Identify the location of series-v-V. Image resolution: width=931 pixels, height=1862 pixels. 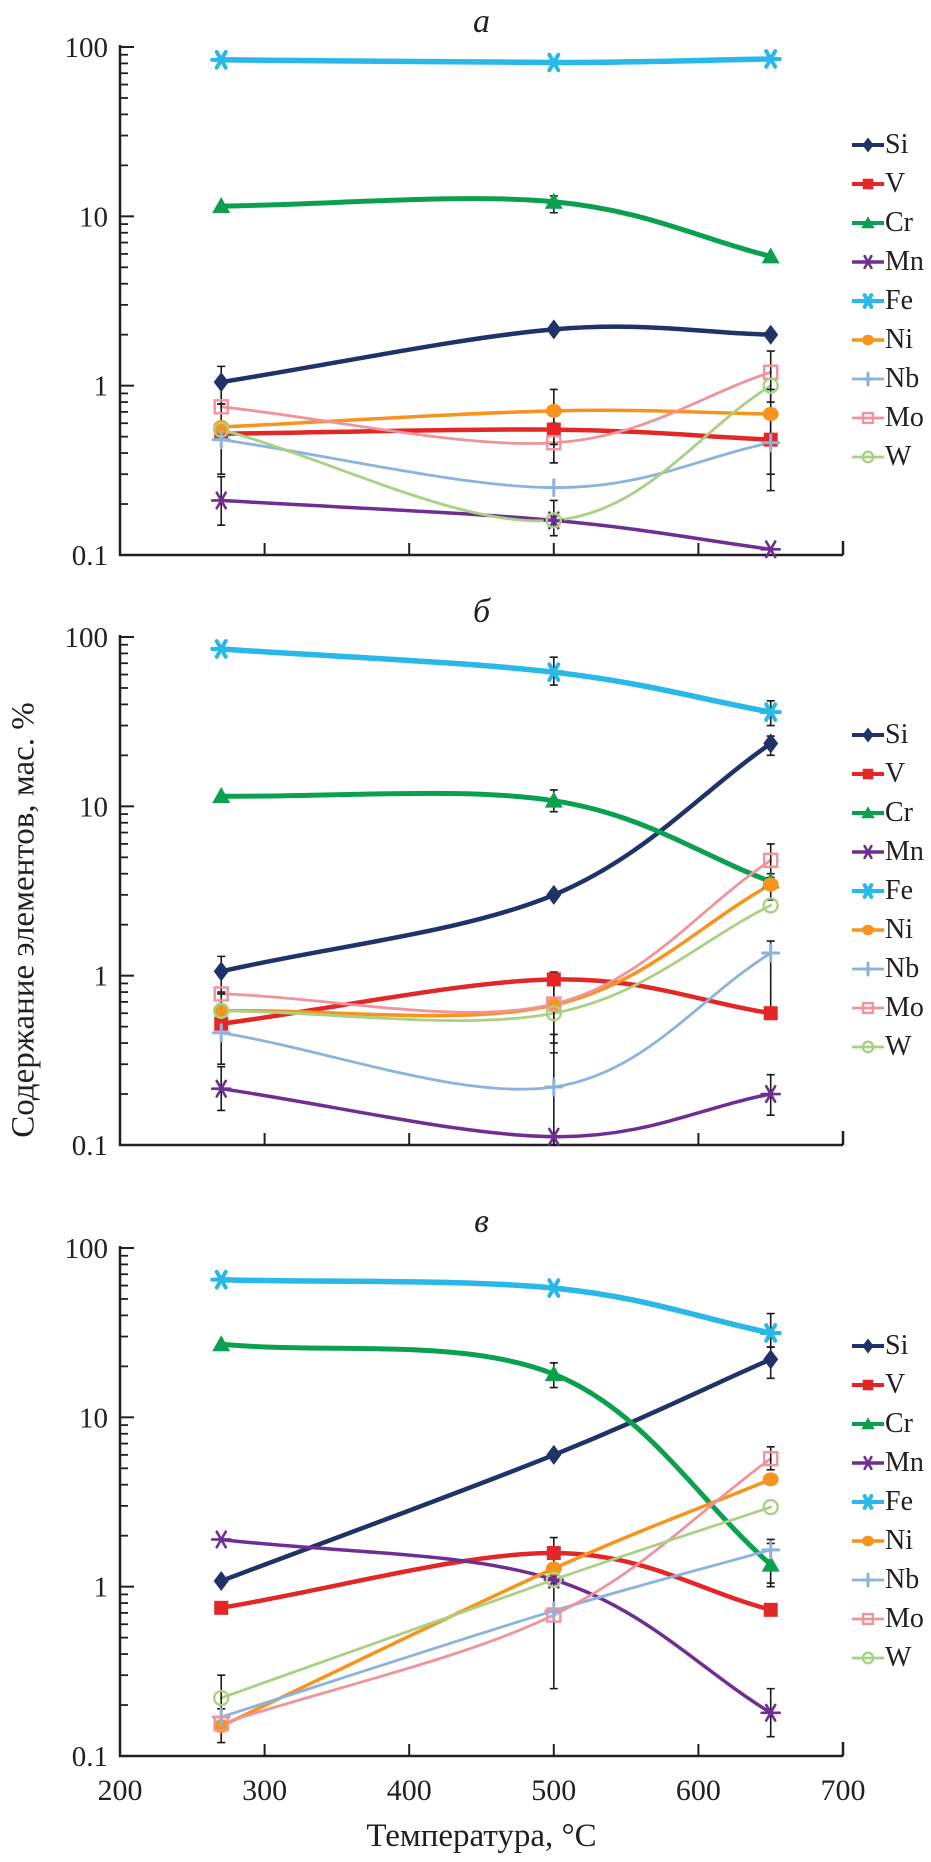
(495, 1581).